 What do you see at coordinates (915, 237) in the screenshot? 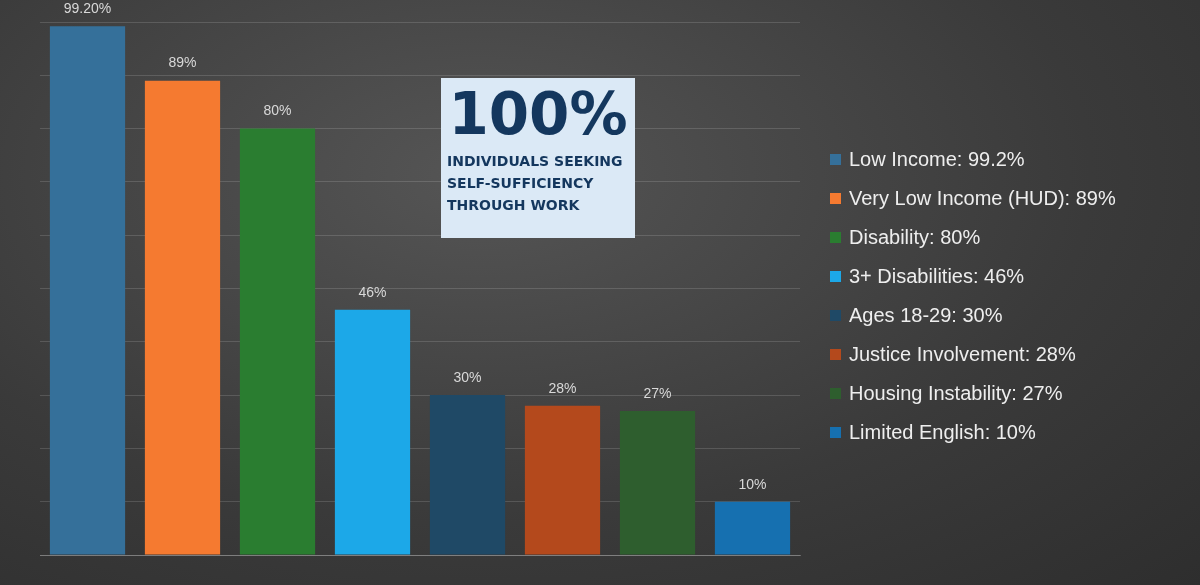
I see `legend-label: Disability: 80%` at bounding box center [915, 237].